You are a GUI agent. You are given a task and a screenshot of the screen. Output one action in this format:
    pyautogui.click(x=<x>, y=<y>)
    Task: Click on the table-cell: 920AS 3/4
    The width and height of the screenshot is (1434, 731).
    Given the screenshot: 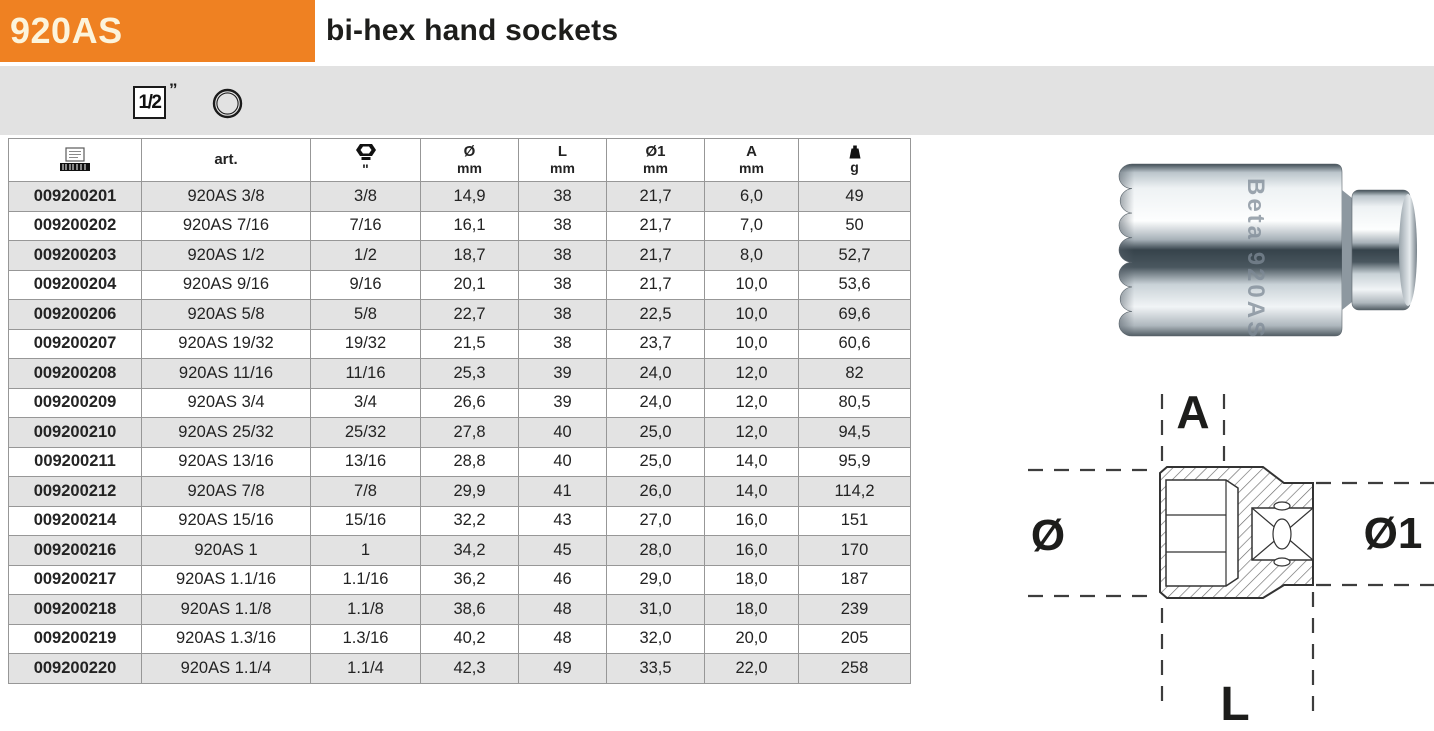 What is the action you would take?
    pyautogui.click(x=226, y=402)
    